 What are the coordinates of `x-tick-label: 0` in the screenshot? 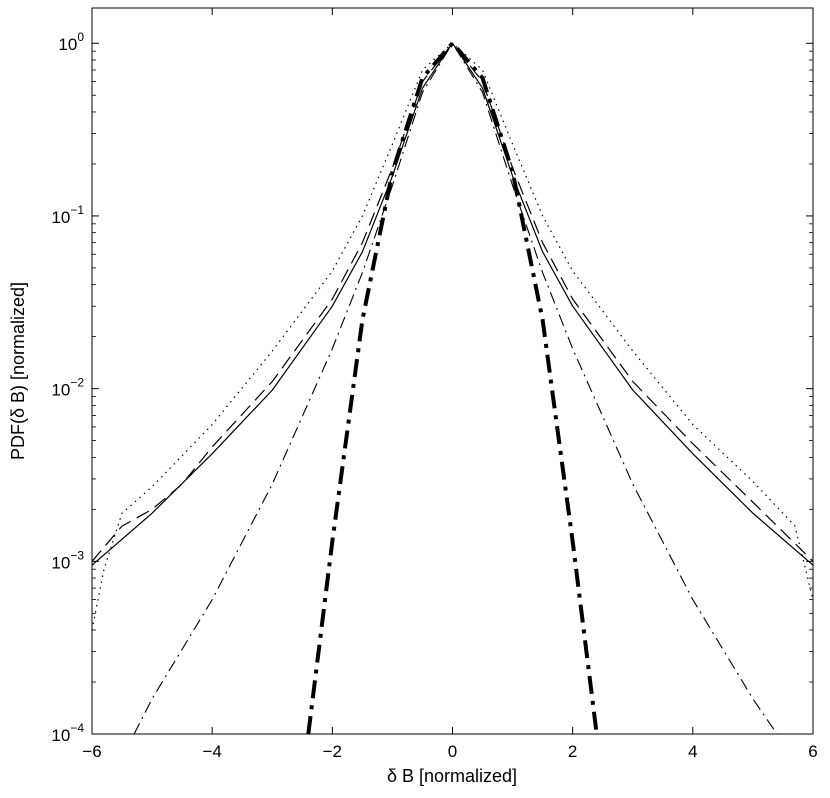 It's located at (452, 751).